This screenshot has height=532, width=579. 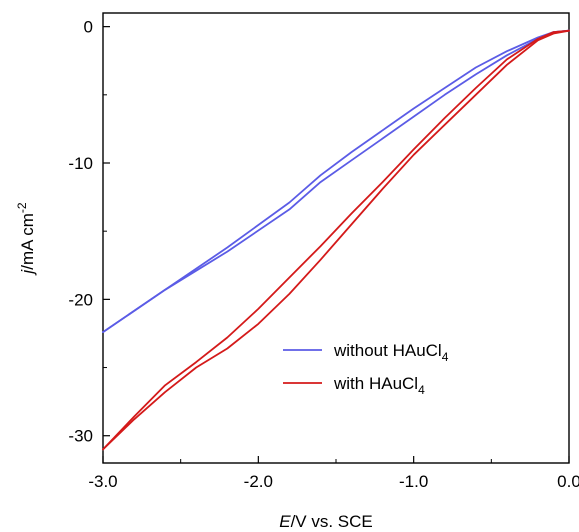 I want to click on y-tick-label: 0, so click(x=88, y=27).